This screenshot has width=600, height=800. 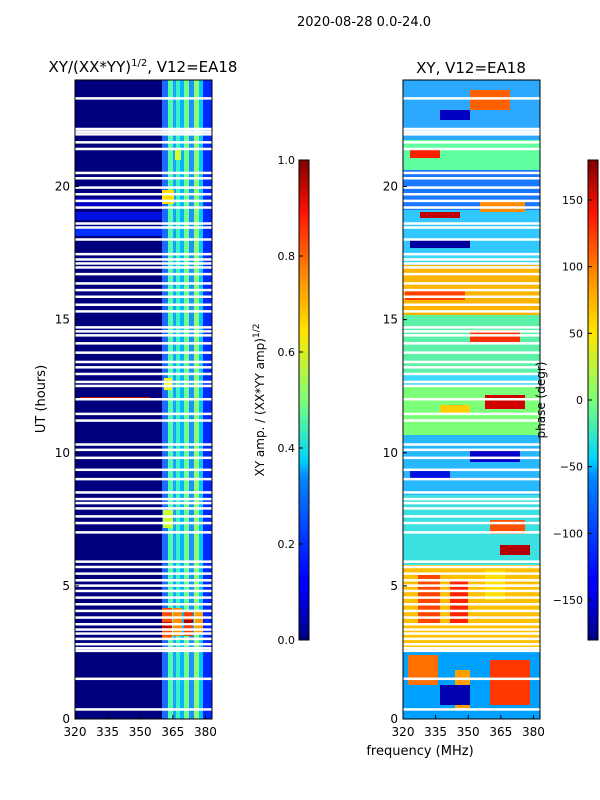 I want to click on phase-y-tick-label: 20, so click(x=390, y=187).